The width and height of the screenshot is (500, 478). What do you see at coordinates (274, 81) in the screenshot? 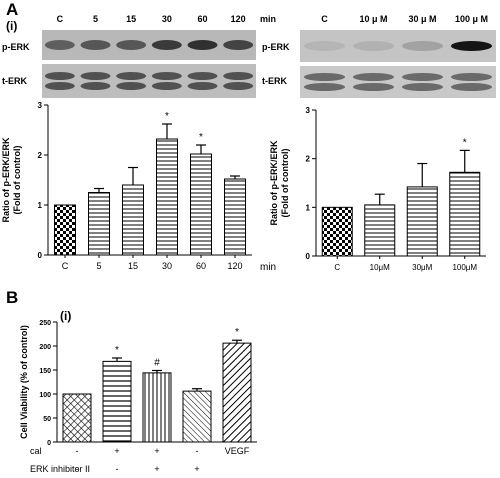
I see `blot-row-label-t-erk-right: t-ERK` at bounding box center [274, 81].